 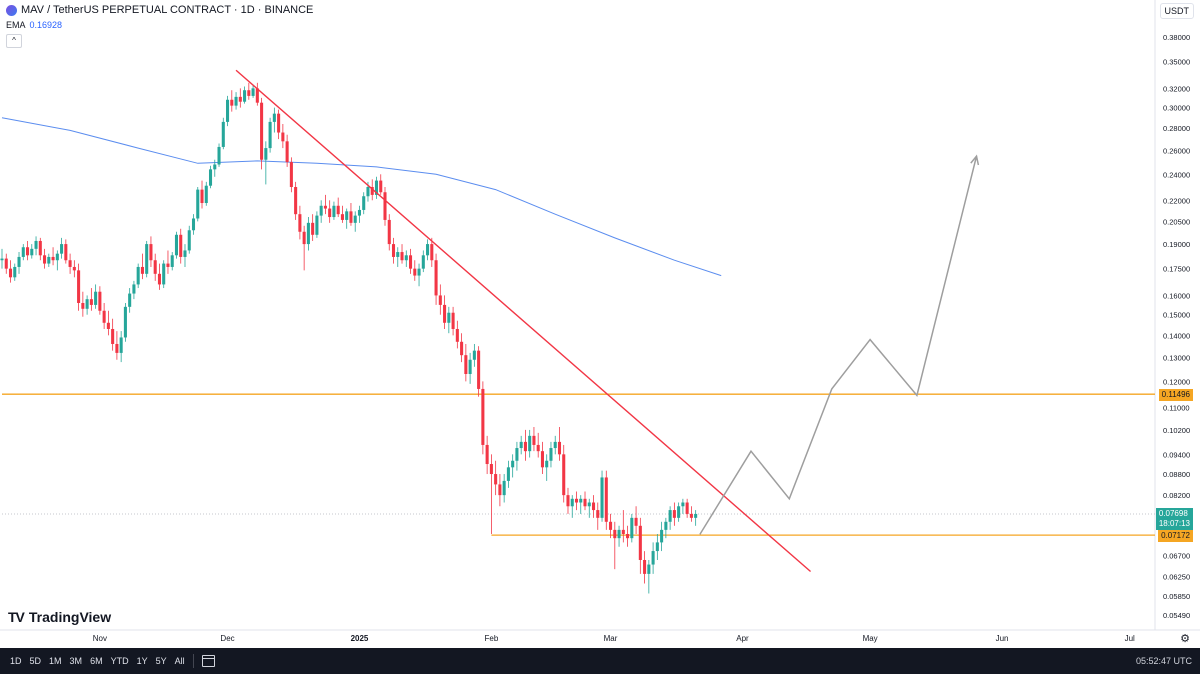 I want to click on timeframe-1d: 1D, so click(x=16, y=661).